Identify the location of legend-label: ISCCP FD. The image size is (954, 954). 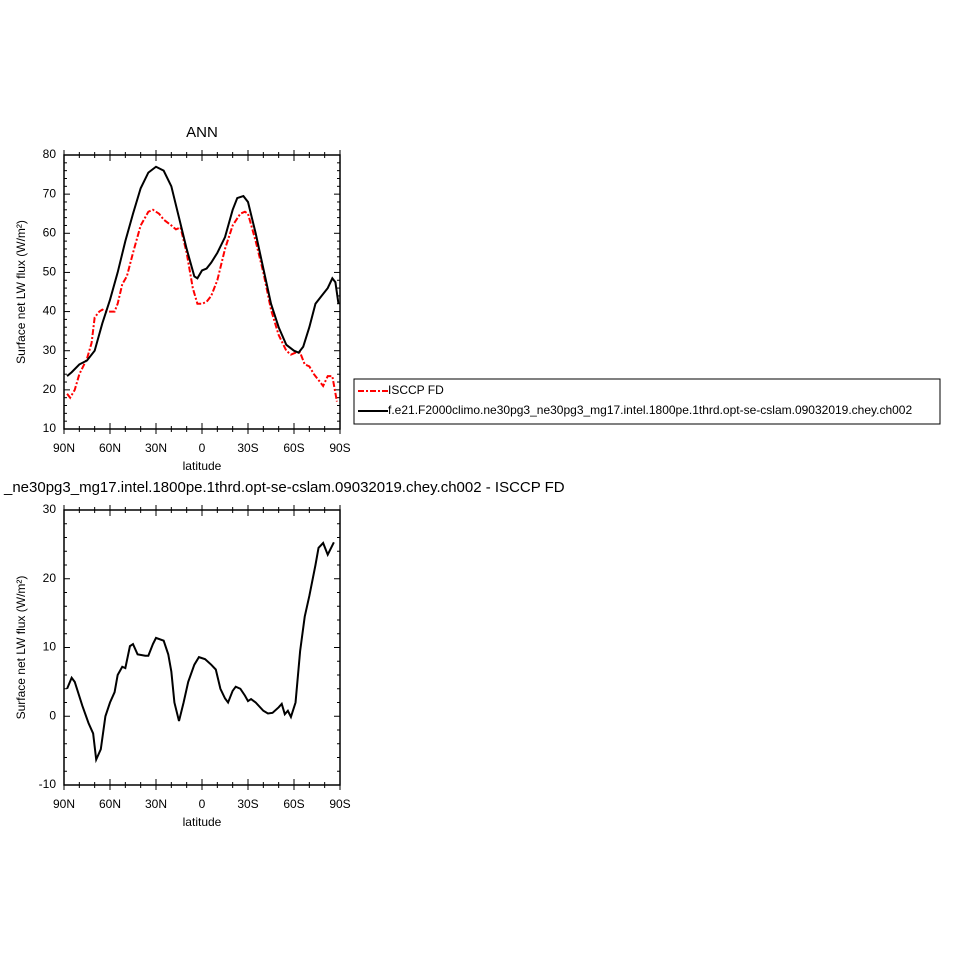
(416, 390).